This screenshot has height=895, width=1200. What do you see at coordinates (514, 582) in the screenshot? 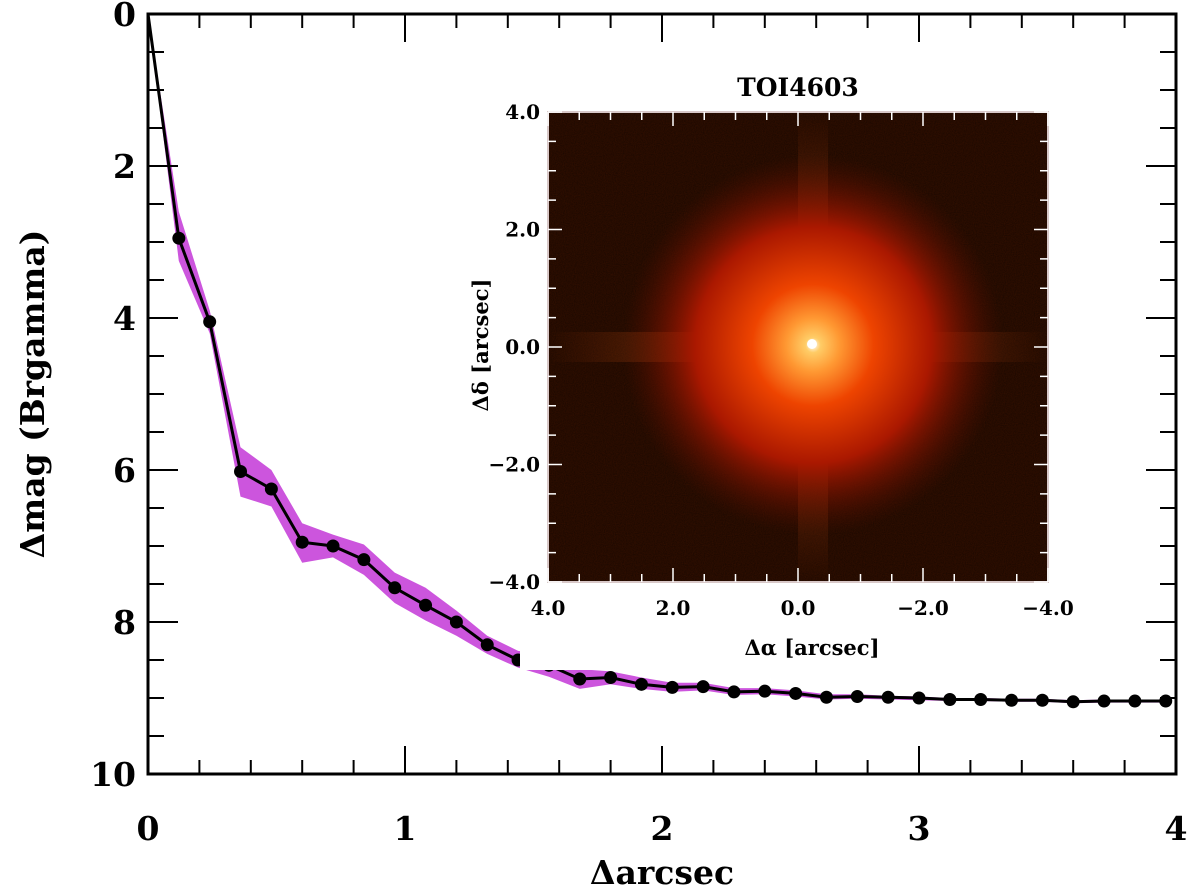
I see `inset-y-tick-label: −4.0` at bounding box center [514, 582].